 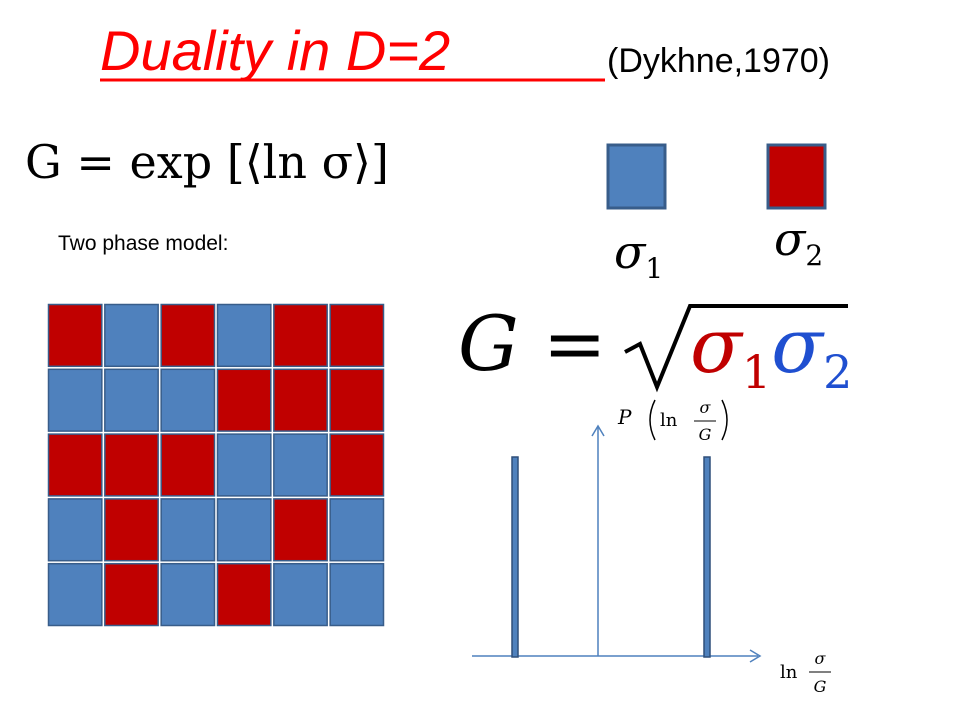 I want to click on x-label-num: σ, so click(x=821, y=658).